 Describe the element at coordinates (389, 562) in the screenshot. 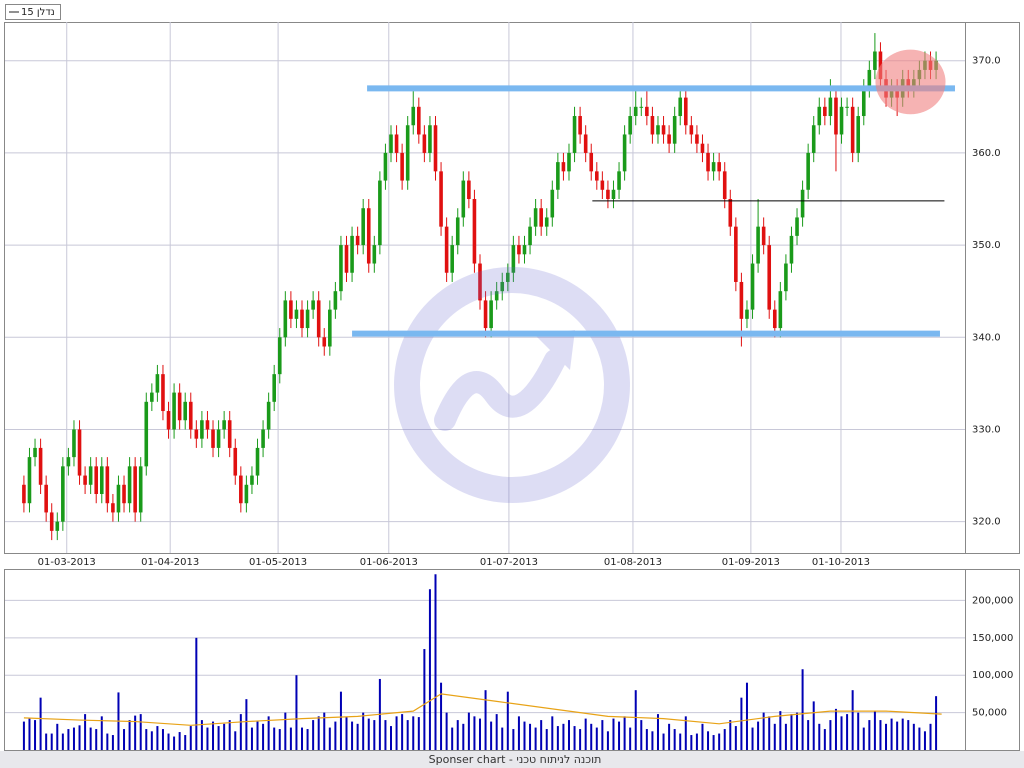

I see `x-tick-label: 01-06-2013` at that location.